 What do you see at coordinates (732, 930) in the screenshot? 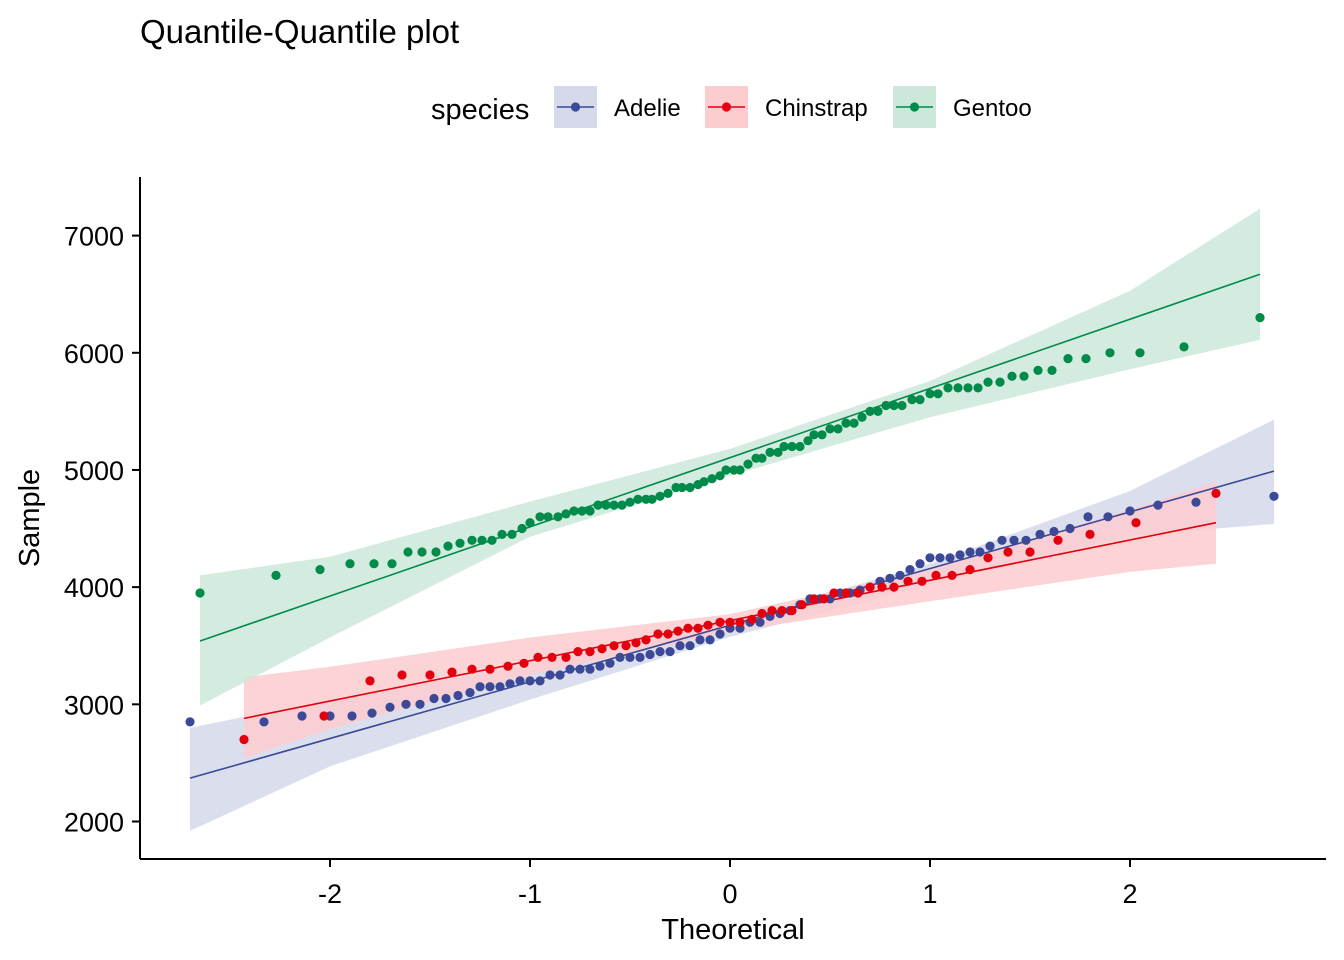
I see `x-axis-label: Theoretical` at bounding box center [732, 930].